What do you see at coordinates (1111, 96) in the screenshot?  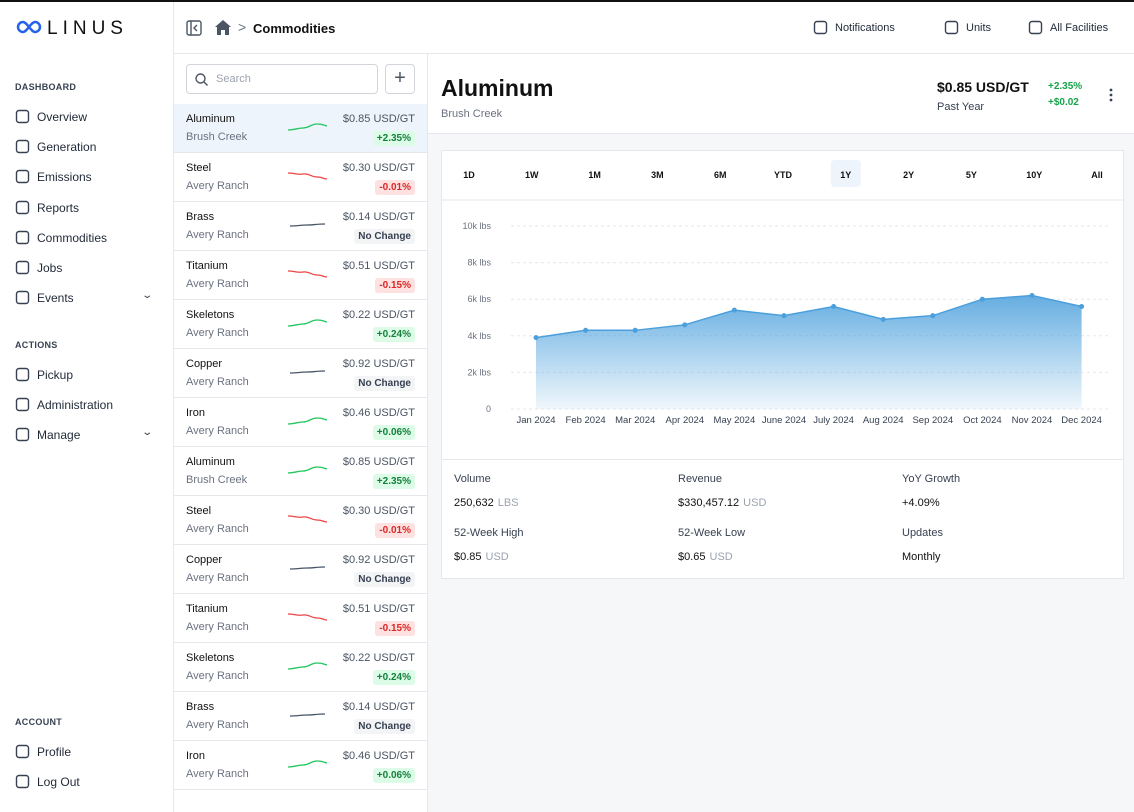 I see `more-icon` at bounding box center [1111, 96].